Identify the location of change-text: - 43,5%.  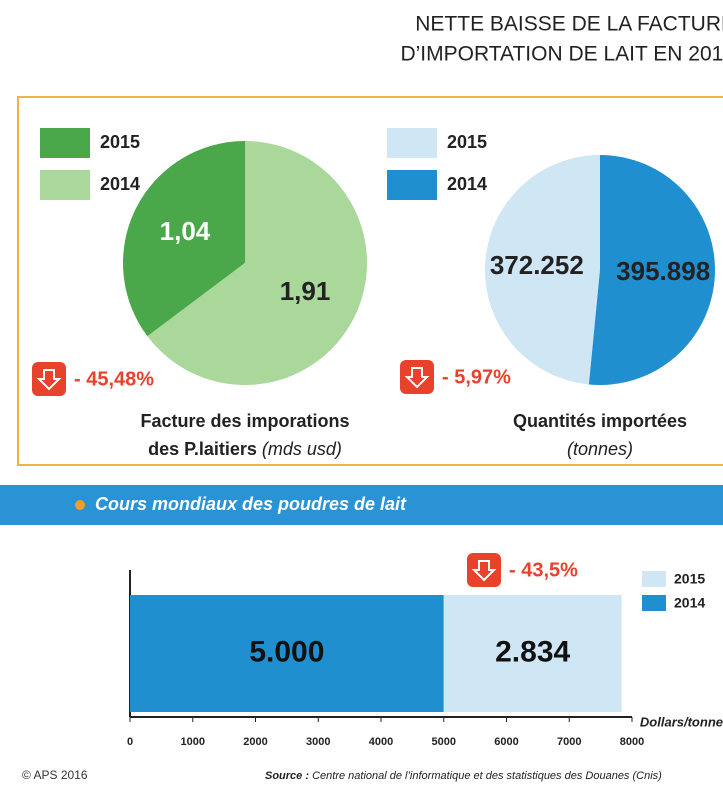
(543, 570).